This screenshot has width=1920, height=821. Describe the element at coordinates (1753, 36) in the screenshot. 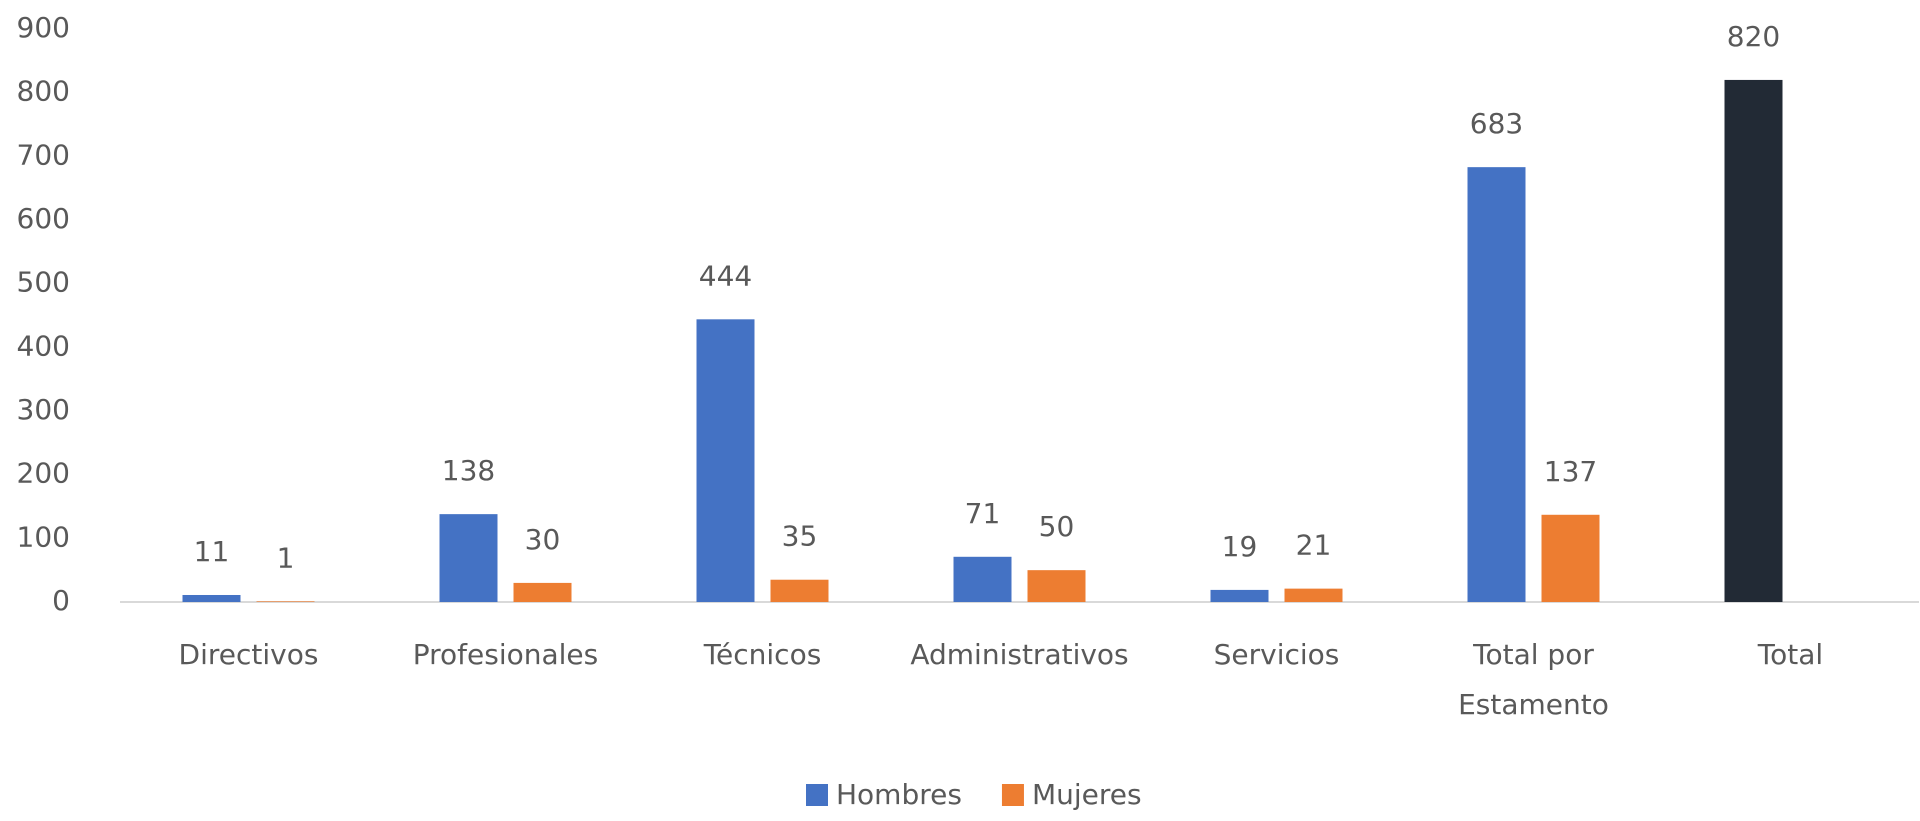

I see `data-label: 820` at that location.